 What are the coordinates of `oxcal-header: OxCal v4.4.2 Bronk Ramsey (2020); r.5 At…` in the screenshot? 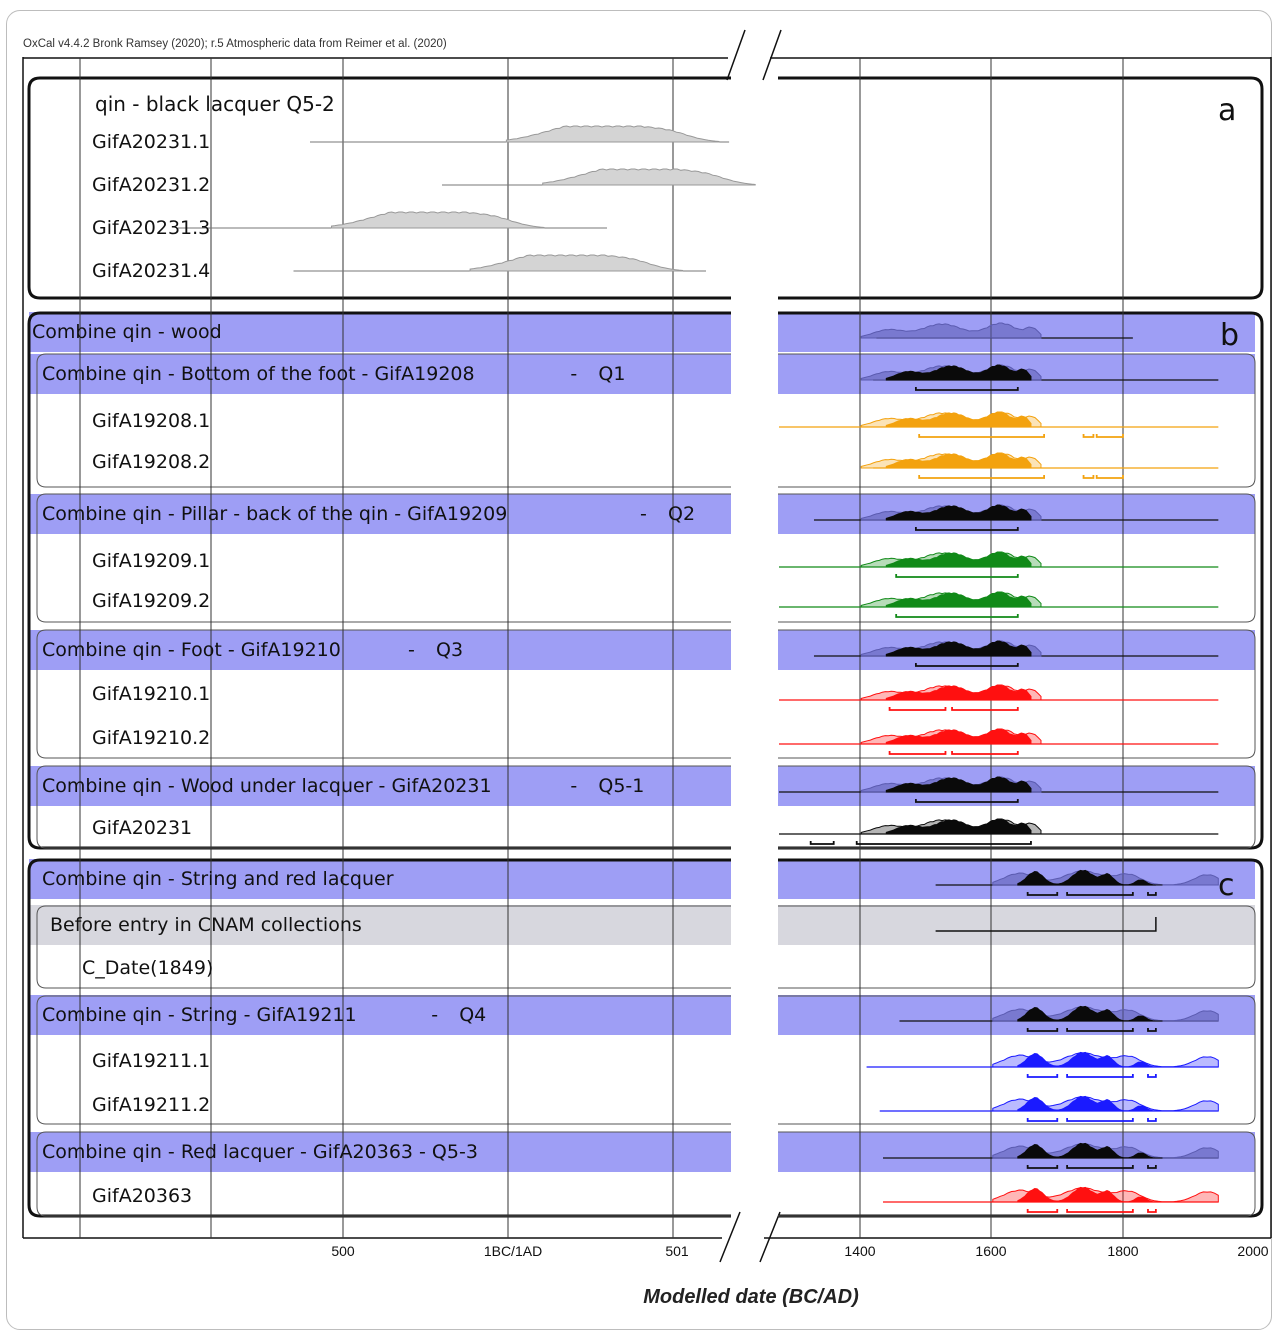 It's located at (235, 44).